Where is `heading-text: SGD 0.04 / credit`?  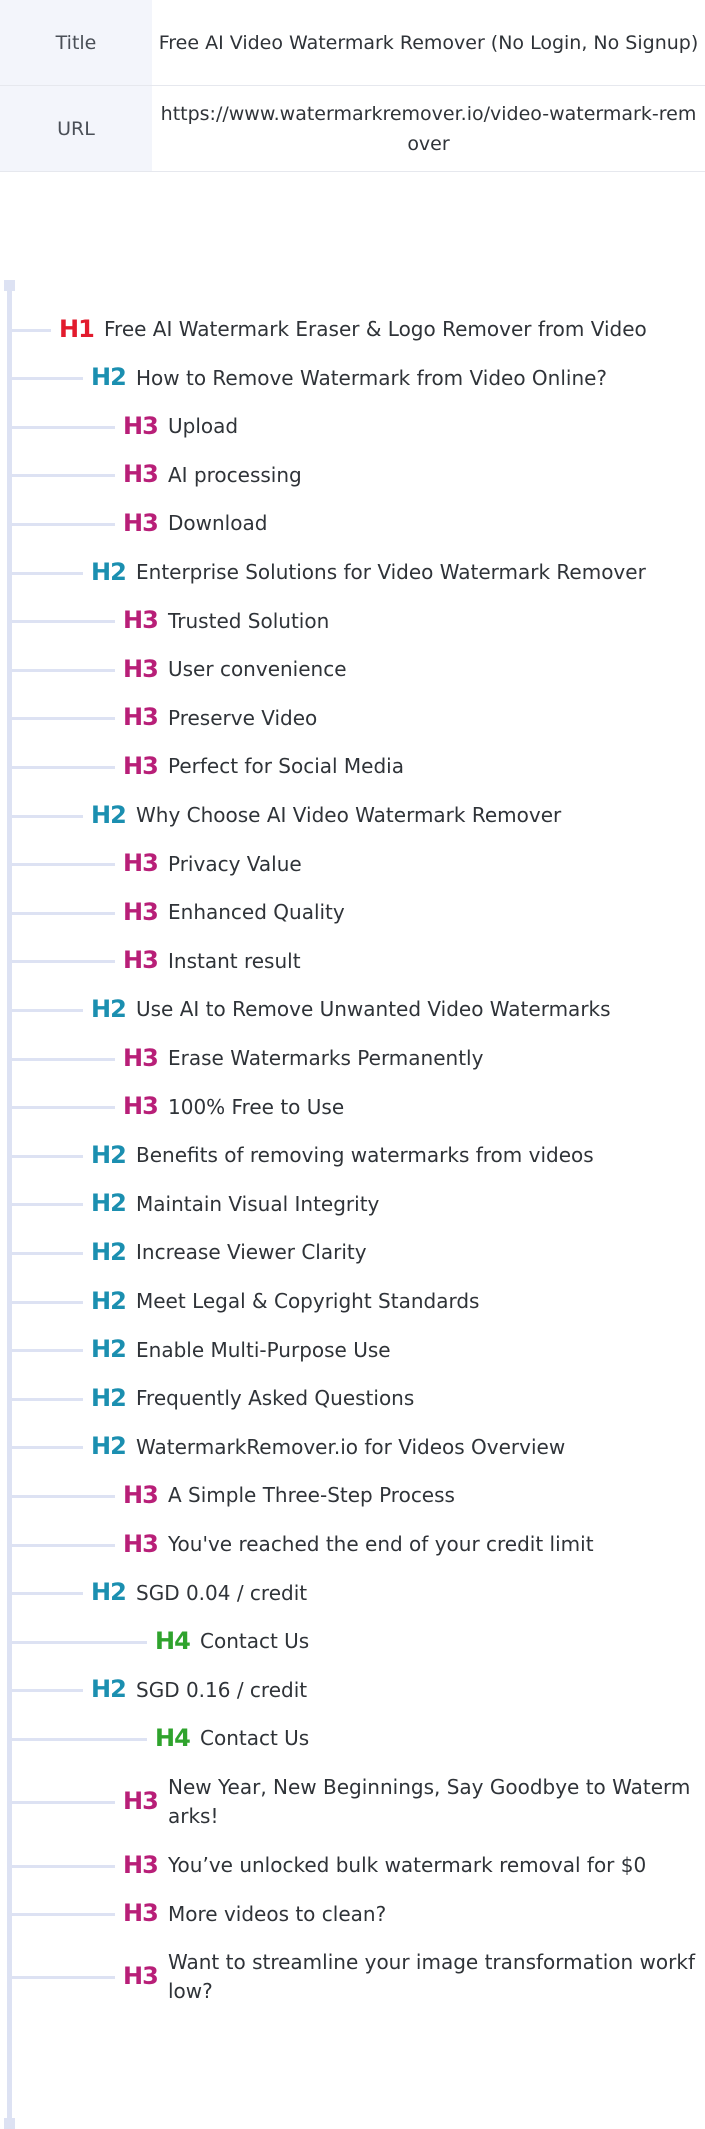 heading-text: SGD 0.04 / credit is located at coordinates (222, 1592).